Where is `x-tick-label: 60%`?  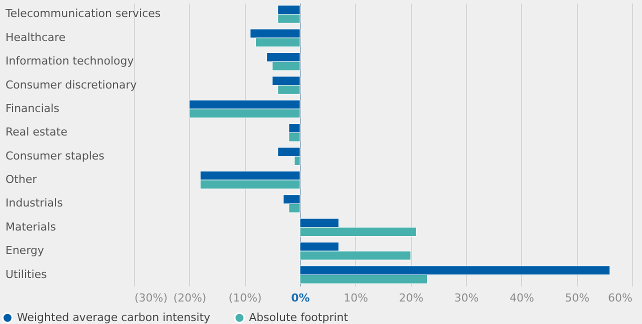
x-tick-label: 60% is located at coordinates (620, 298).